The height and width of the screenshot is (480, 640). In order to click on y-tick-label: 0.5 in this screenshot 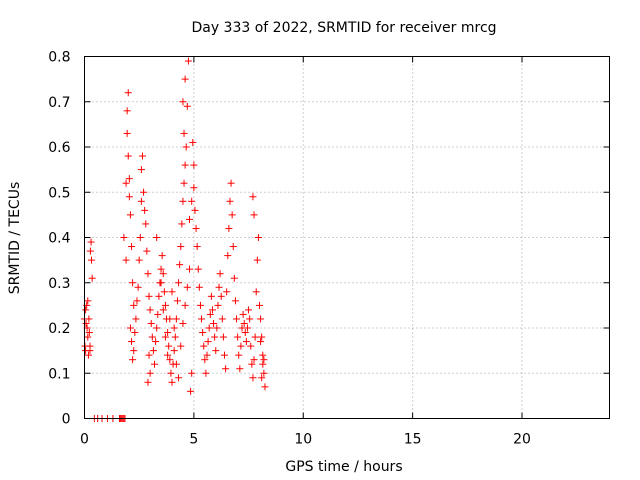, I will do `click(59, 193)`.